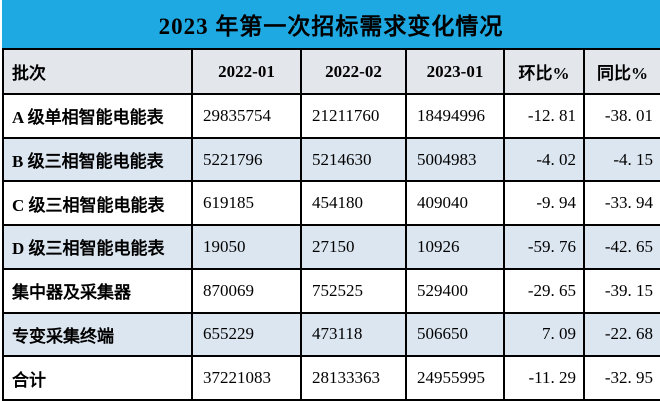  What do you see at coordinates (456, 72) in the screenshot?
I see `header-cell-2023-01: 2023-01` at bounding box center [456, 72].